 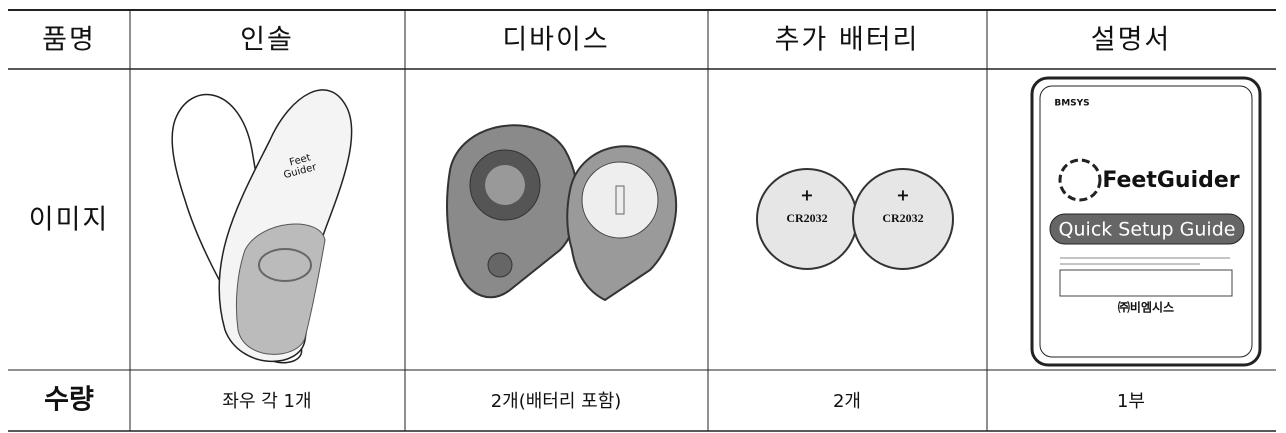 I want to click on manual-maker: ㈜비엠시스, so click(x=1146, y=307).